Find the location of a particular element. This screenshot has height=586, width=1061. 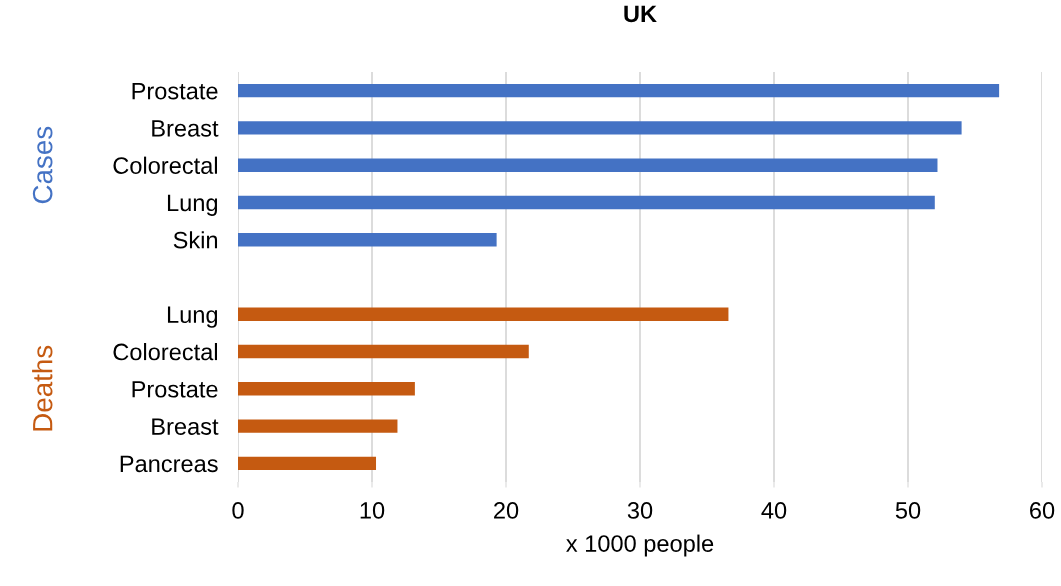

x-tick-label: 40 is located at coordinates (774, 510).